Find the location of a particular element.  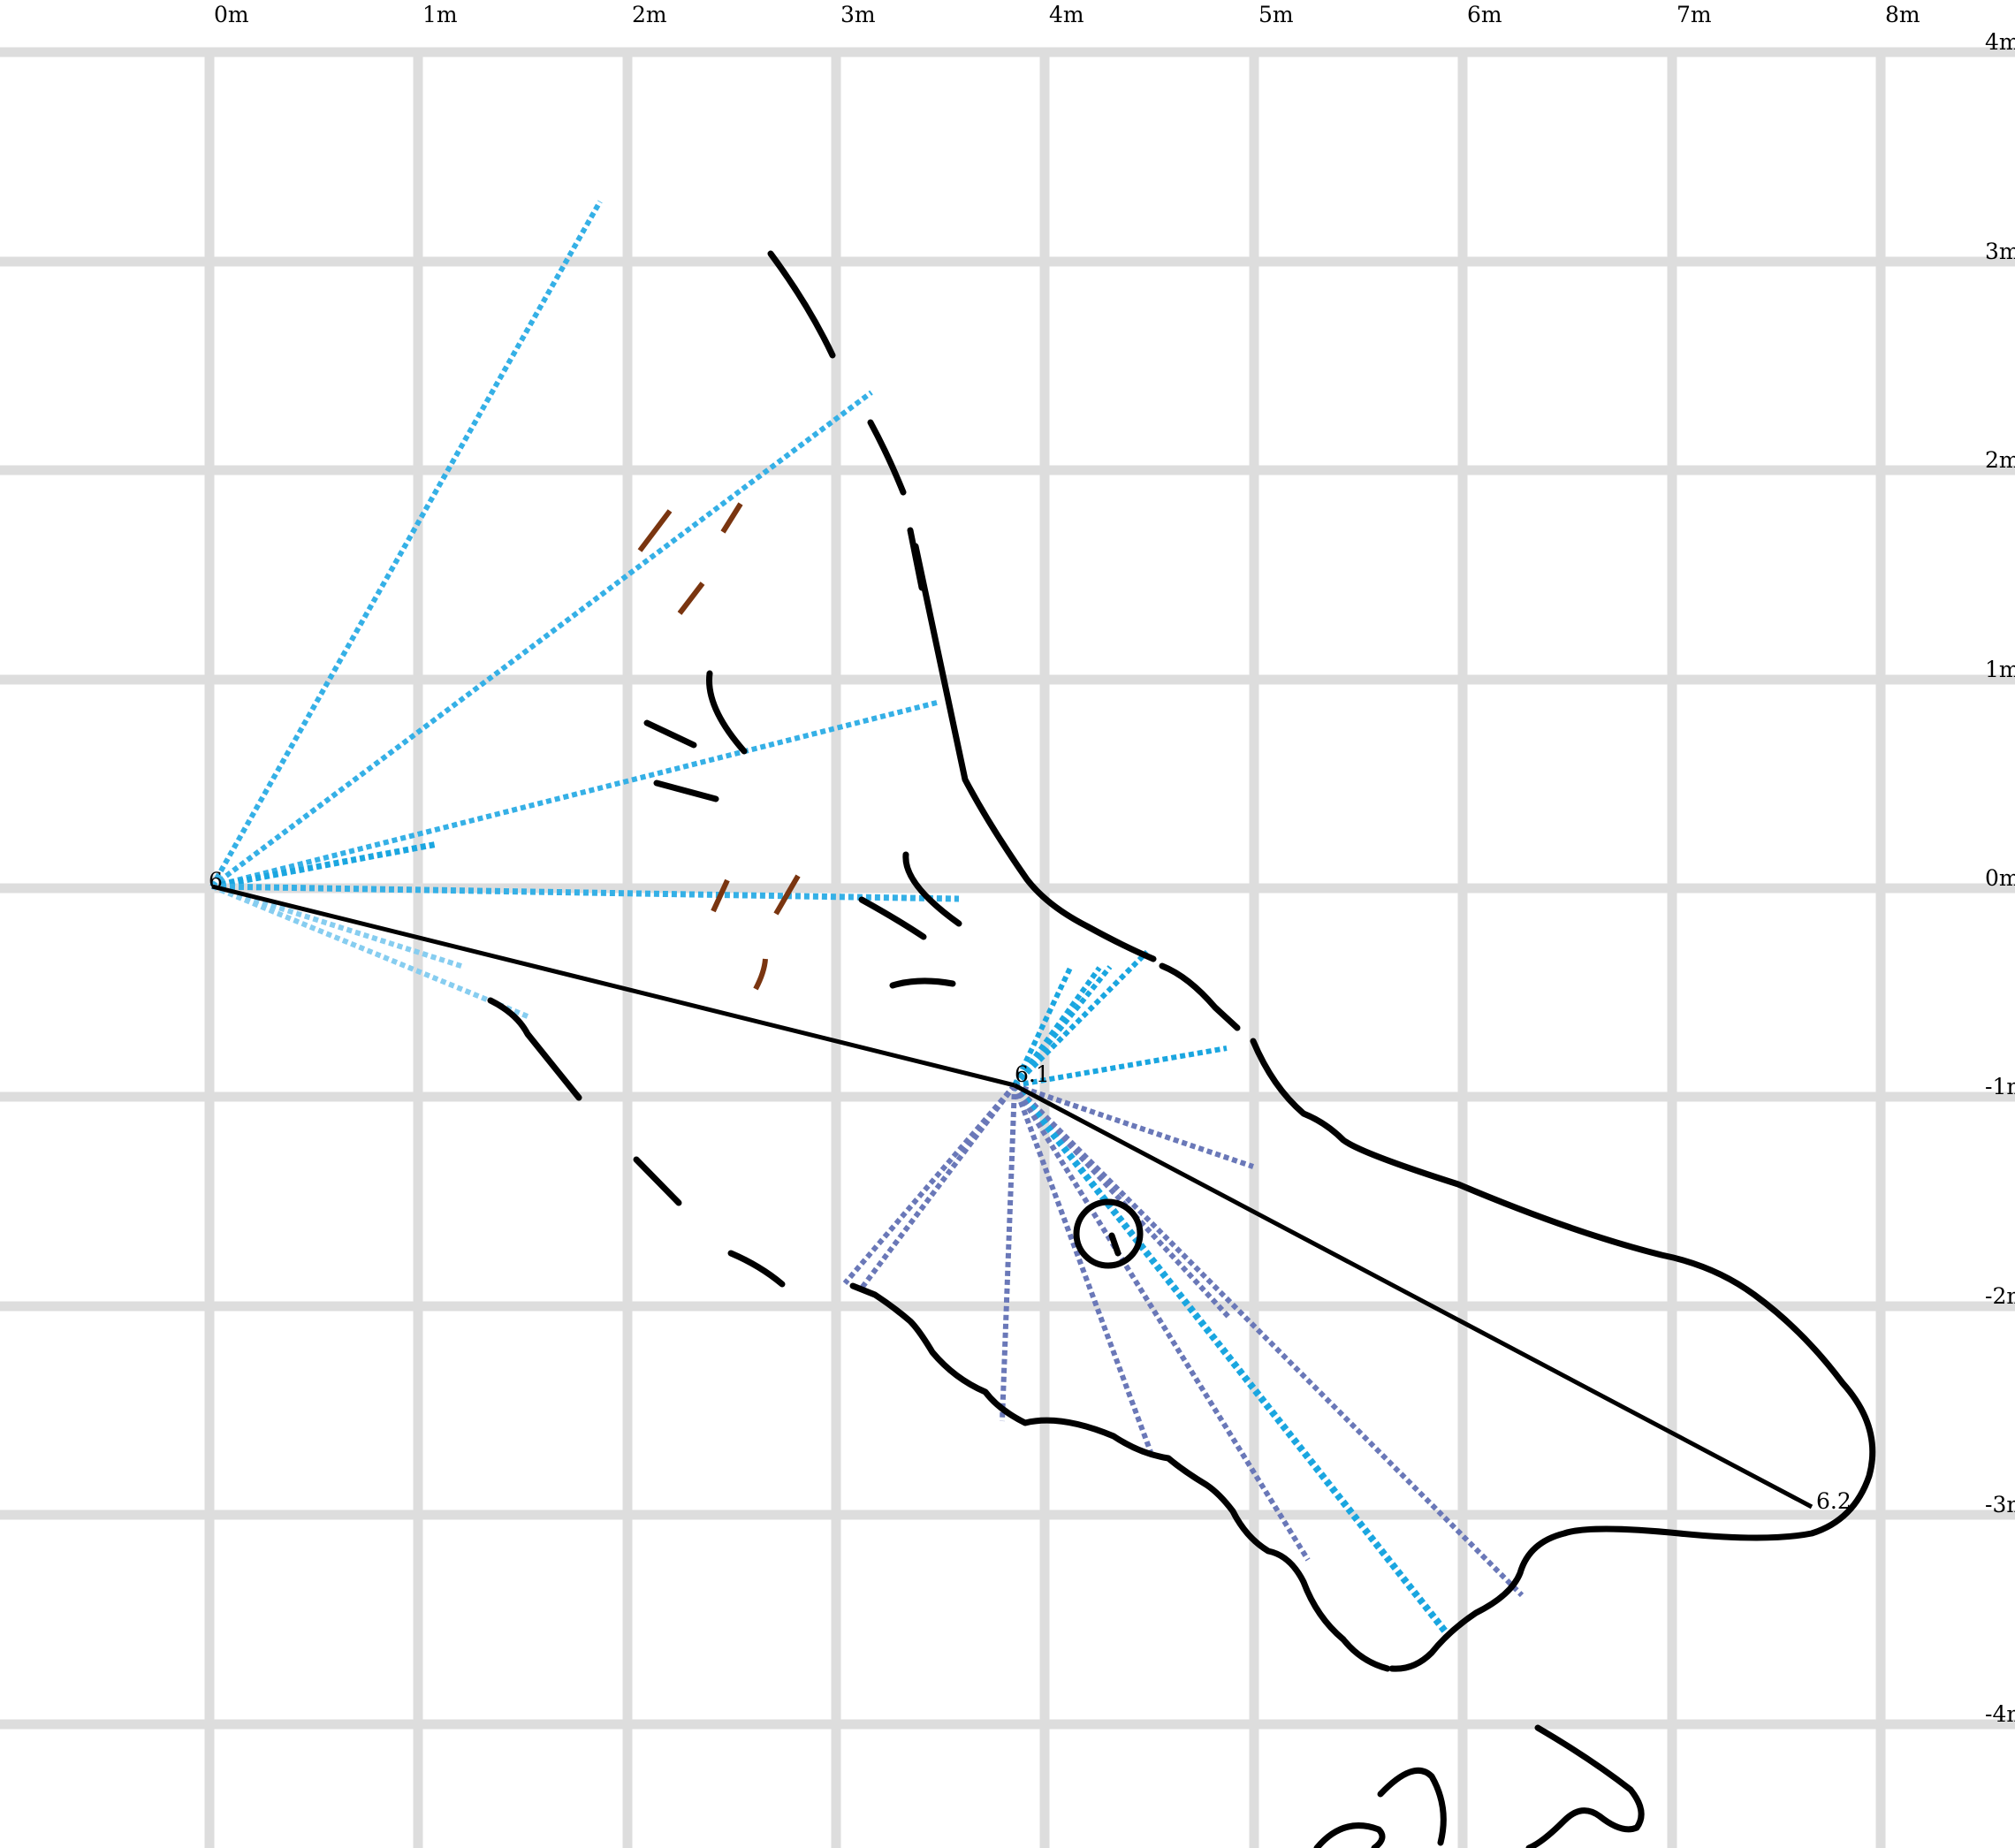

wall-right-lower is located at coordinates (1563, 1355).